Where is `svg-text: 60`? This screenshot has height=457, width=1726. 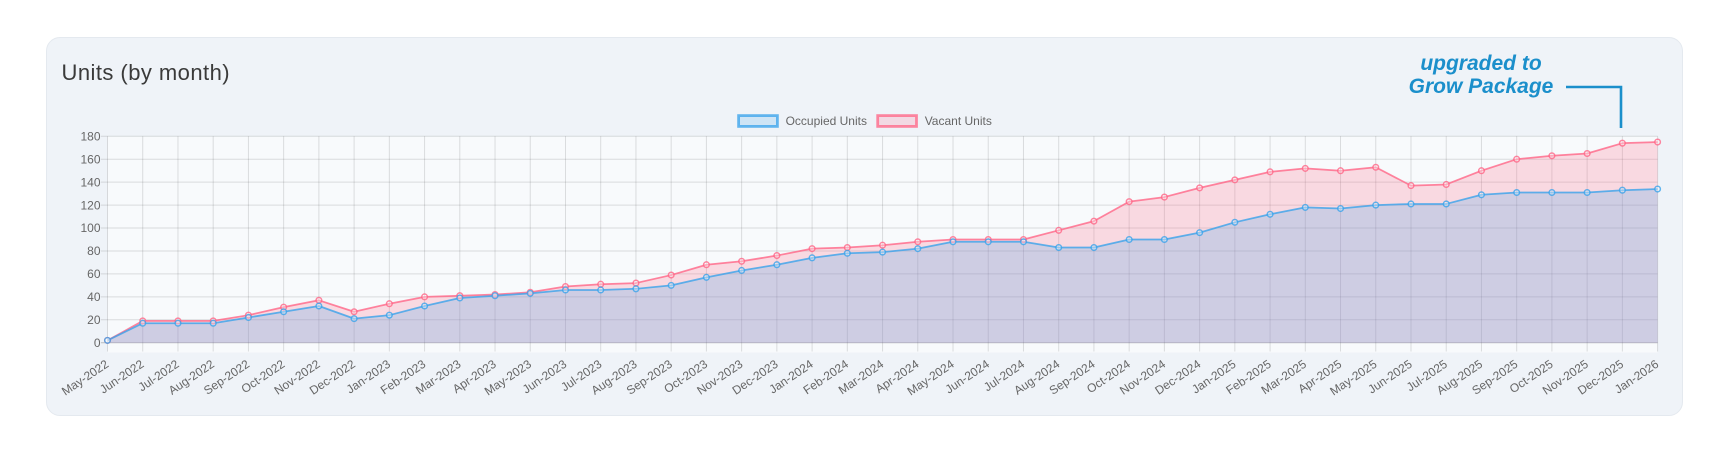
svg-text: 60 is located at coordinates (94, 274).